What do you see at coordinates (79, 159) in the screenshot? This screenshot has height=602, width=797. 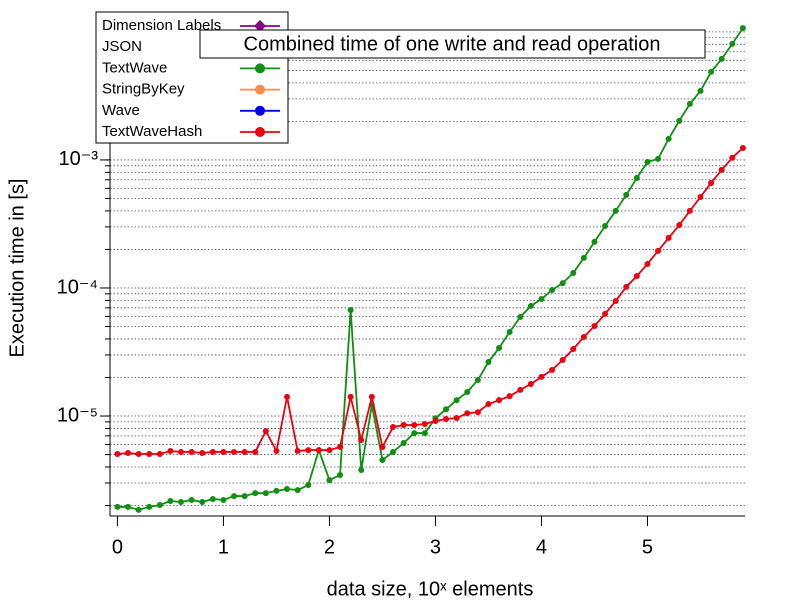 I see `y-tick-label: 10⁻³` at bounding box center [79, 159].